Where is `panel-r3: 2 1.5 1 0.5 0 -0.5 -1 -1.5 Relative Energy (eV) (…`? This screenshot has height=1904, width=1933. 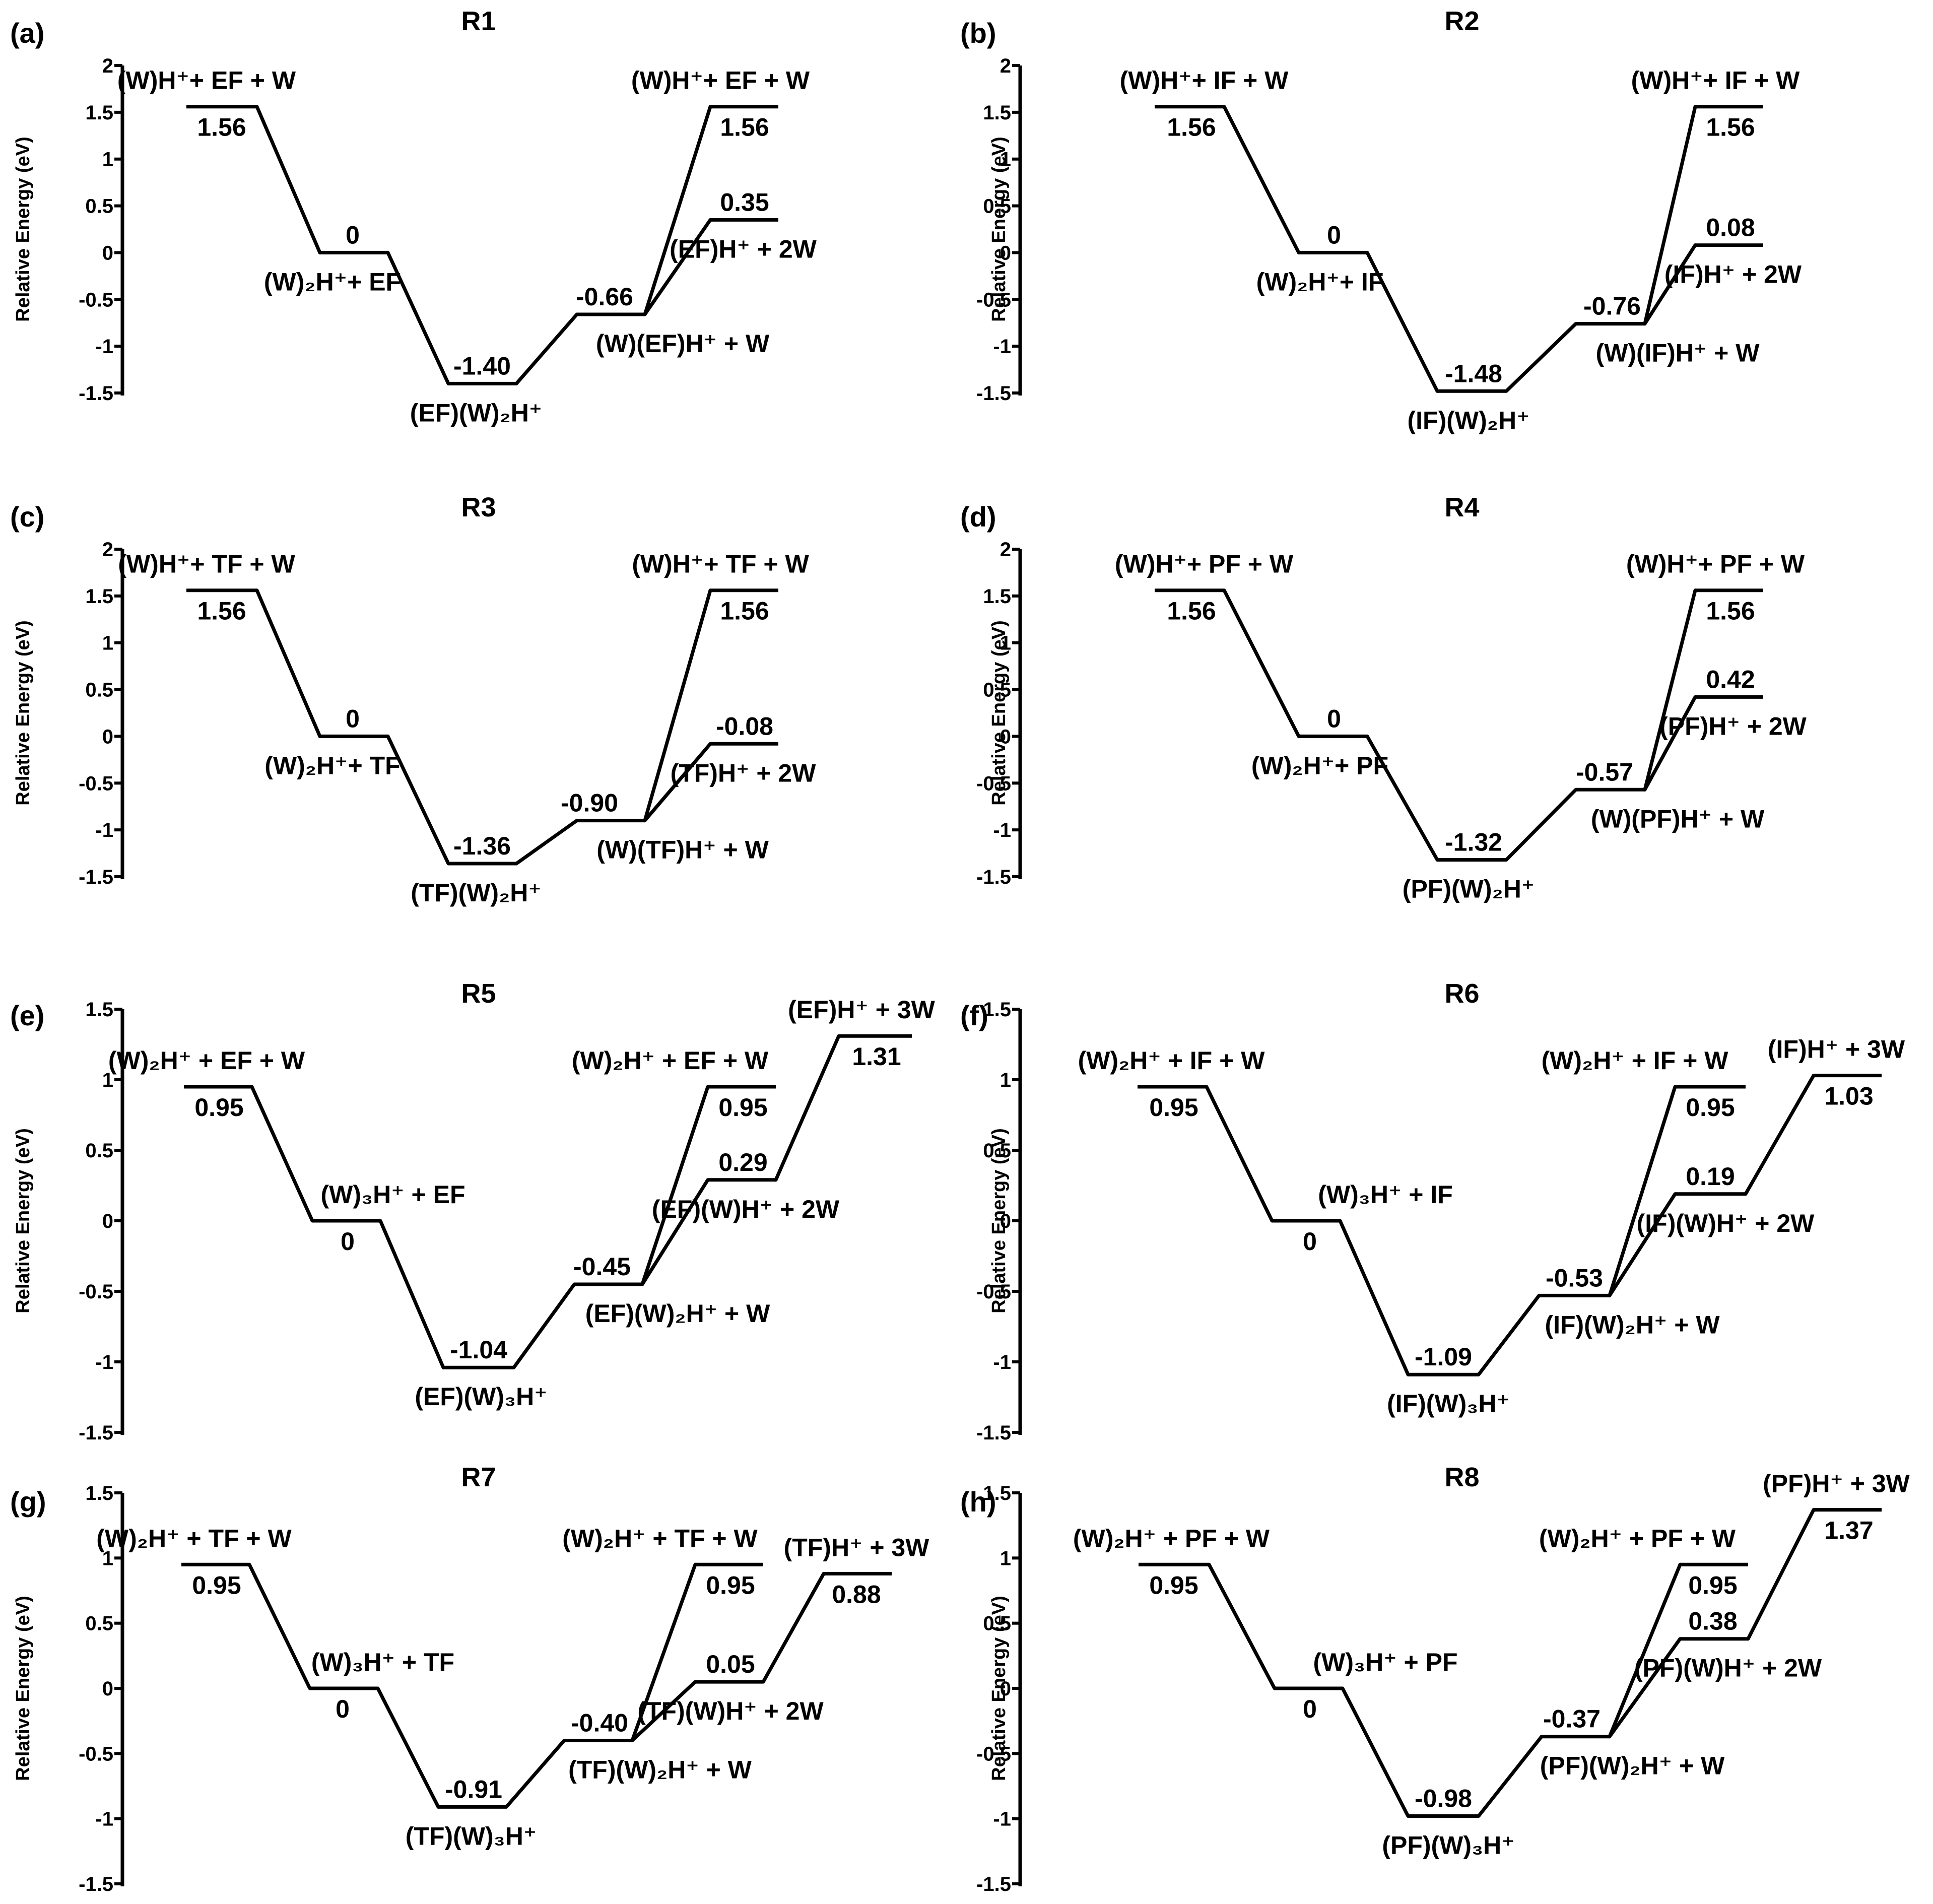 panel-r3: 2 1.5 1 0.5 0 -0.5 -1 -1.5 Relative Energy (eV) (… is located at coordinates (413, 700).